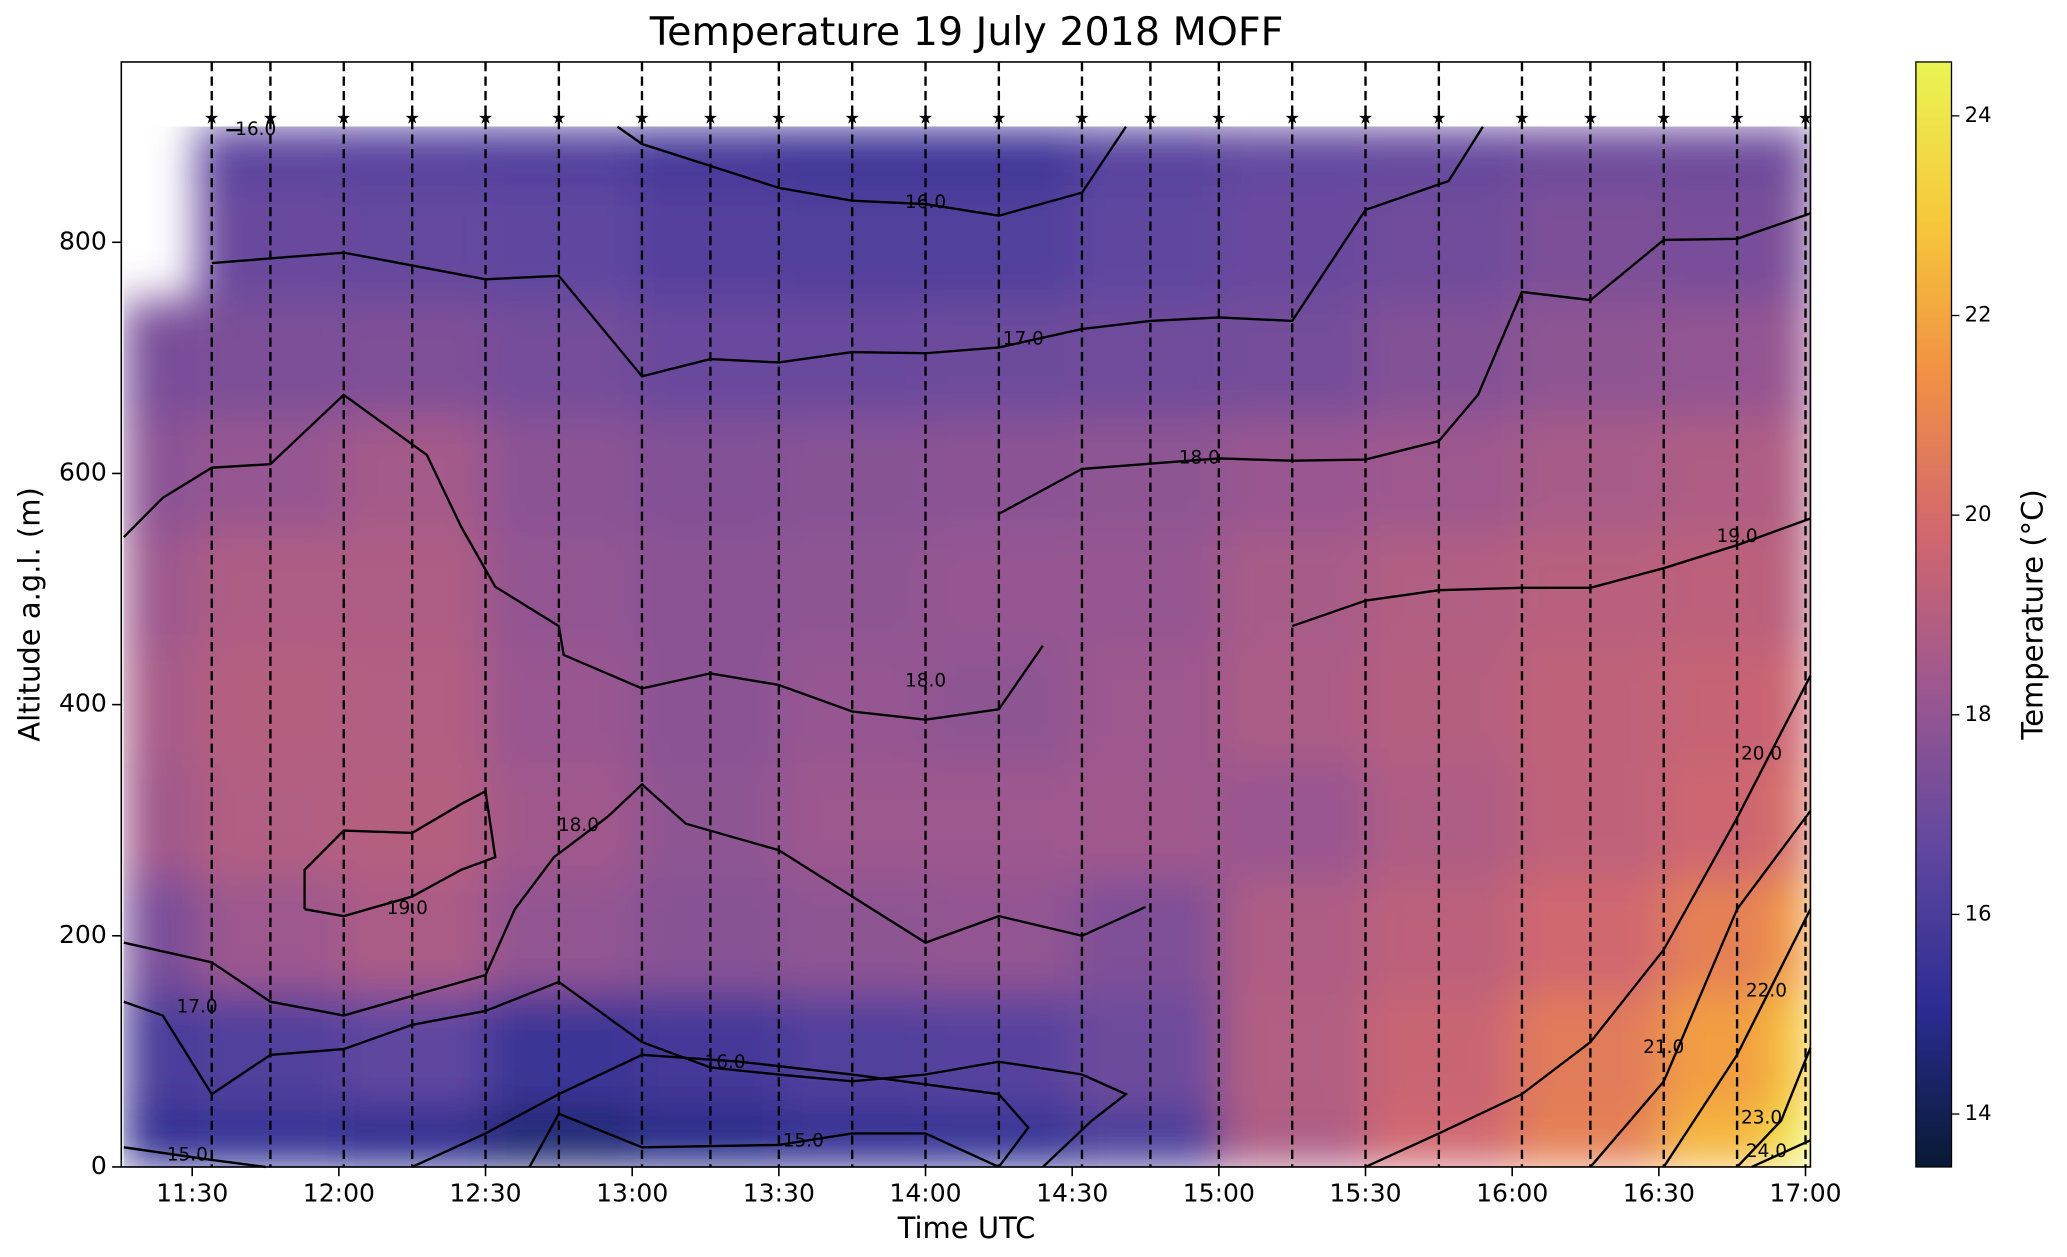 This screenshot has width=2067, height=1257. I want to click on colorbar-tick-label: 16, so click(1978, 912).